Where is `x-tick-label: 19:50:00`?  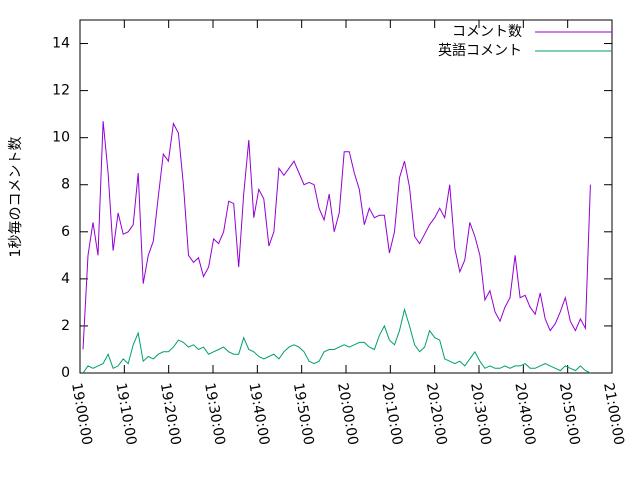 x-tick-label: 19:50:00 is located at coordinates (303, 414).